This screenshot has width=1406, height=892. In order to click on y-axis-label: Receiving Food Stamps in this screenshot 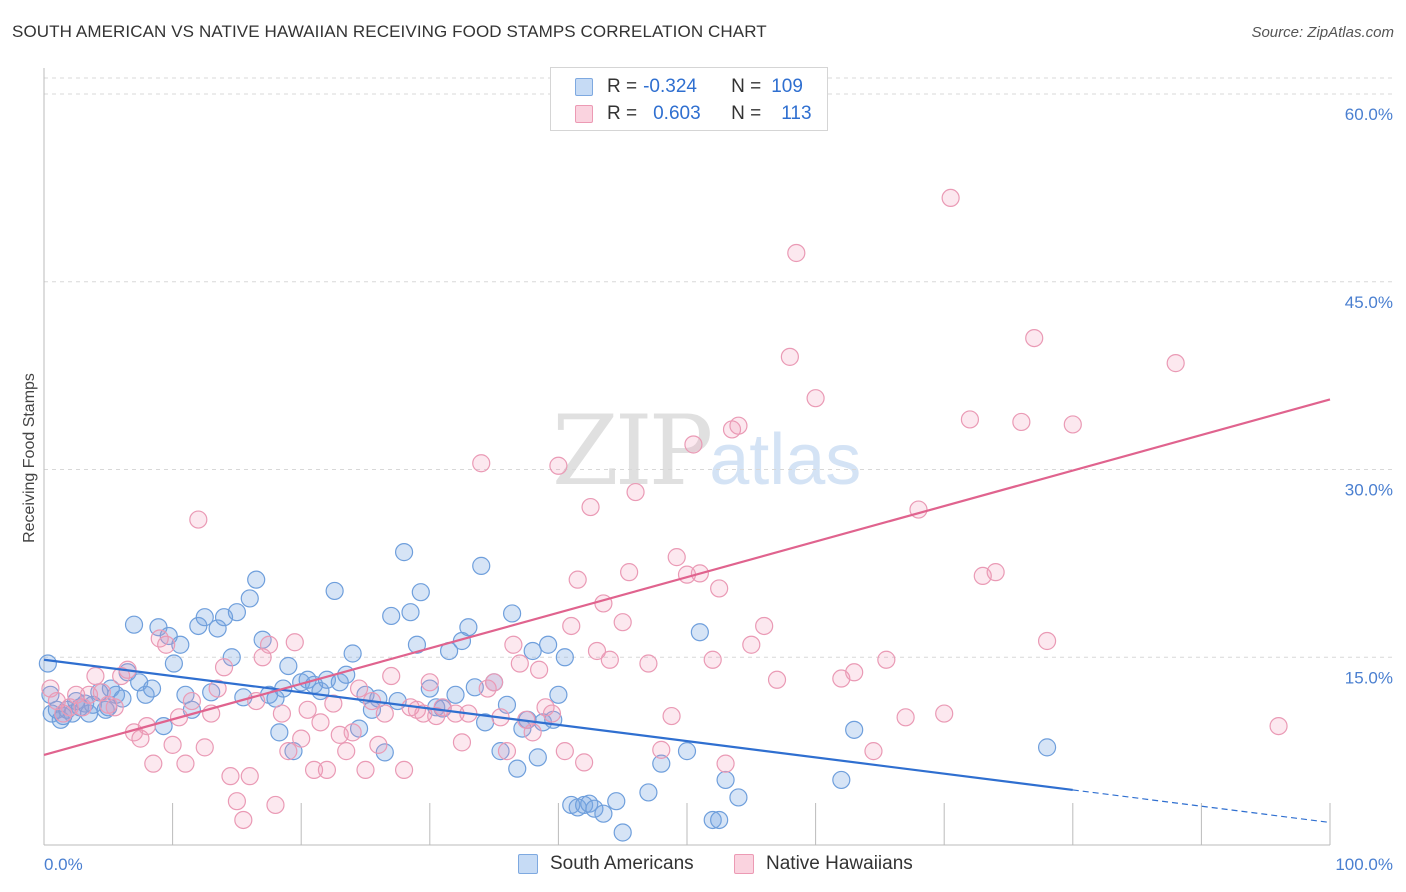, I will do `click(29, 458)`.